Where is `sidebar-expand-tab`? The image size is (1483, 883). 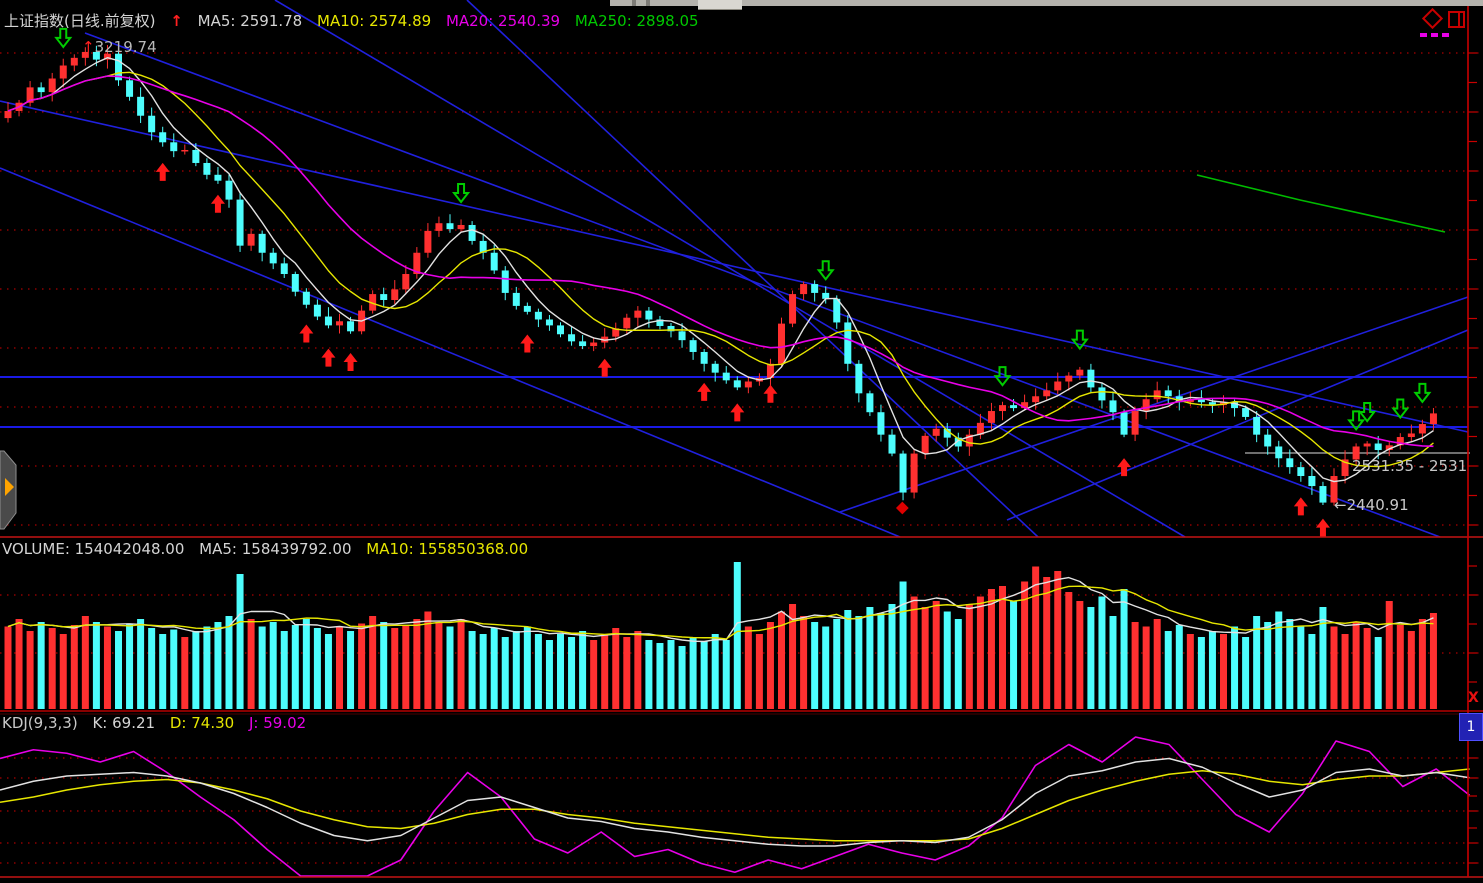
sidebar-expand-tab is located at coordinates (10, 492).